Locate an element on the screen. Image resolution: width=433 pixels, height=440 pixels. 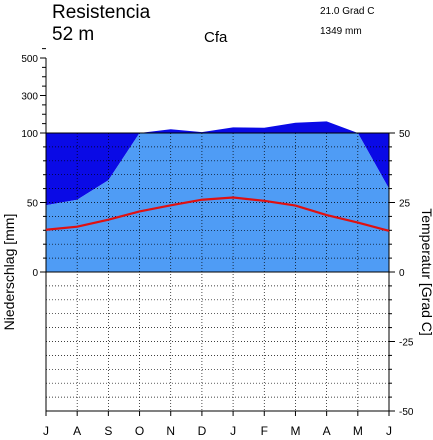
annual-precipitation: 1349 mm is located at coordinates (341, 31).